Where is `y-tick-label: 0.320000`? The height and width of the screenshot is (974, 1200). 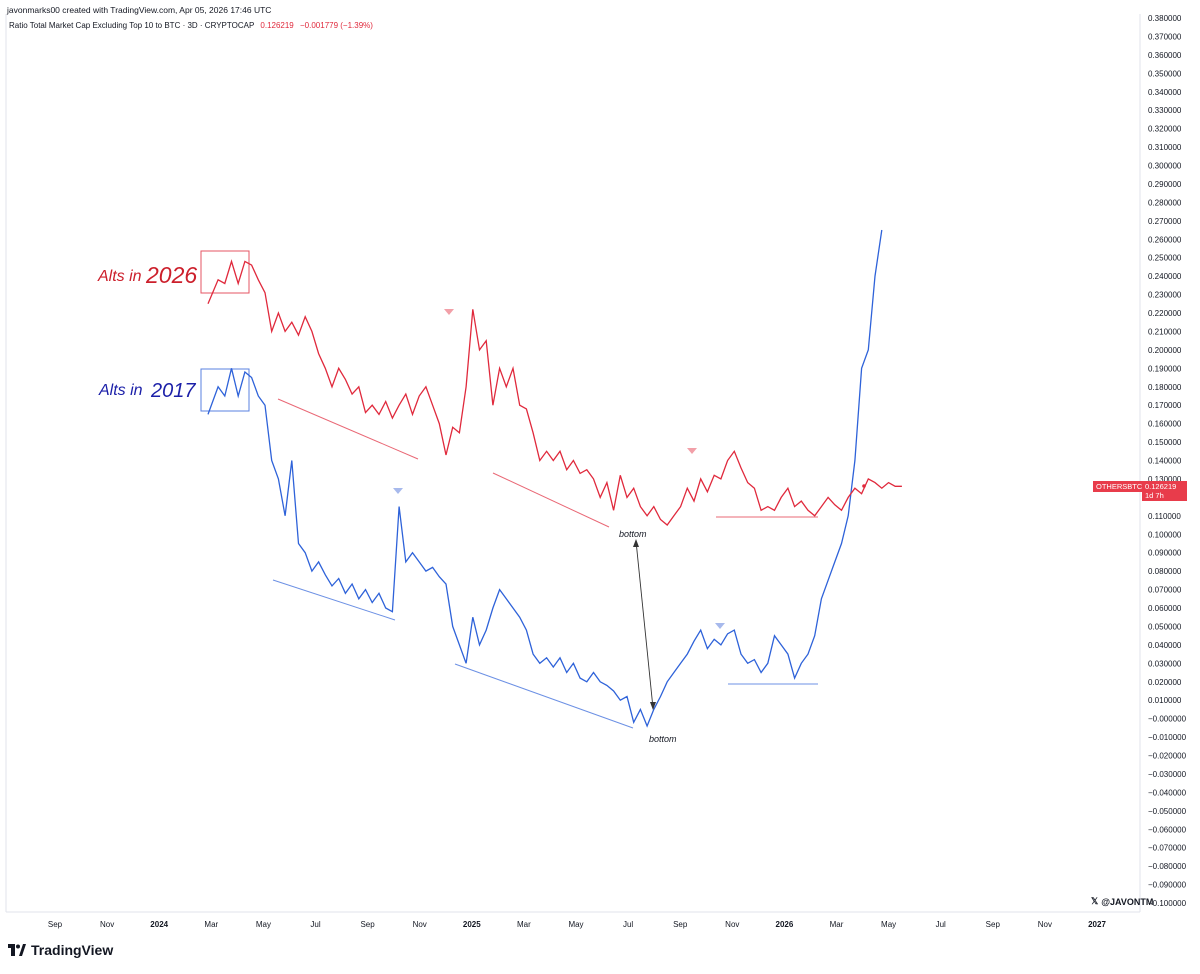
y-tick-label: 0.320000 is located at coordinates (1165, 129).